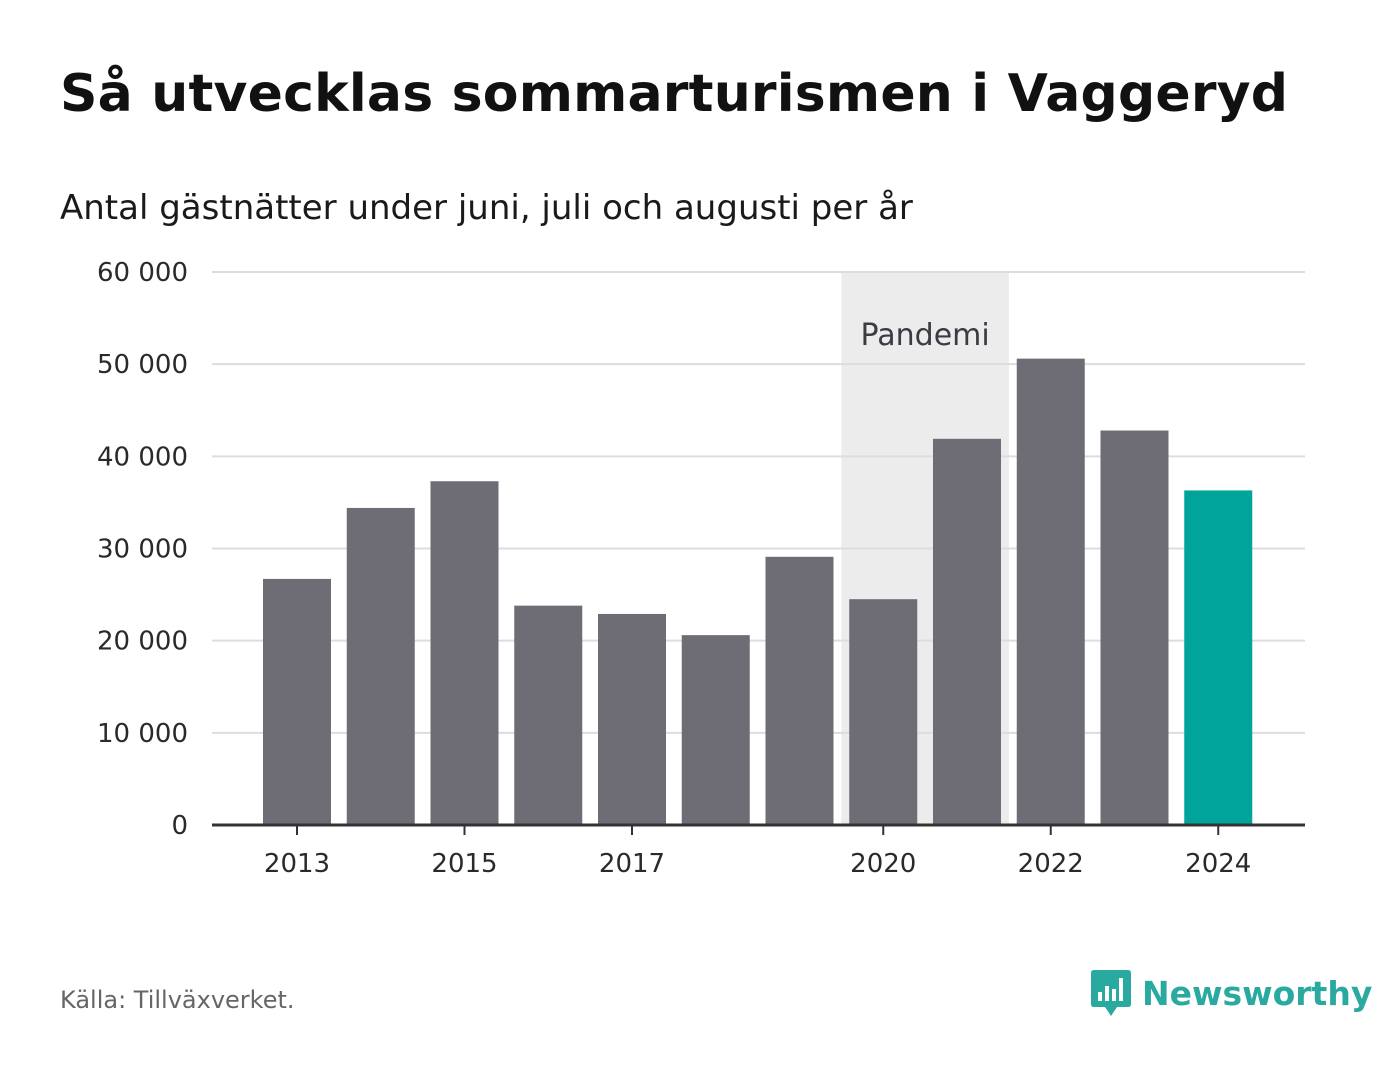 The image size is (1400, 1080). What do you see at coordinates (380, 666) in the screenshot?
I see `bar-2014` at bounding box center [380, 666].